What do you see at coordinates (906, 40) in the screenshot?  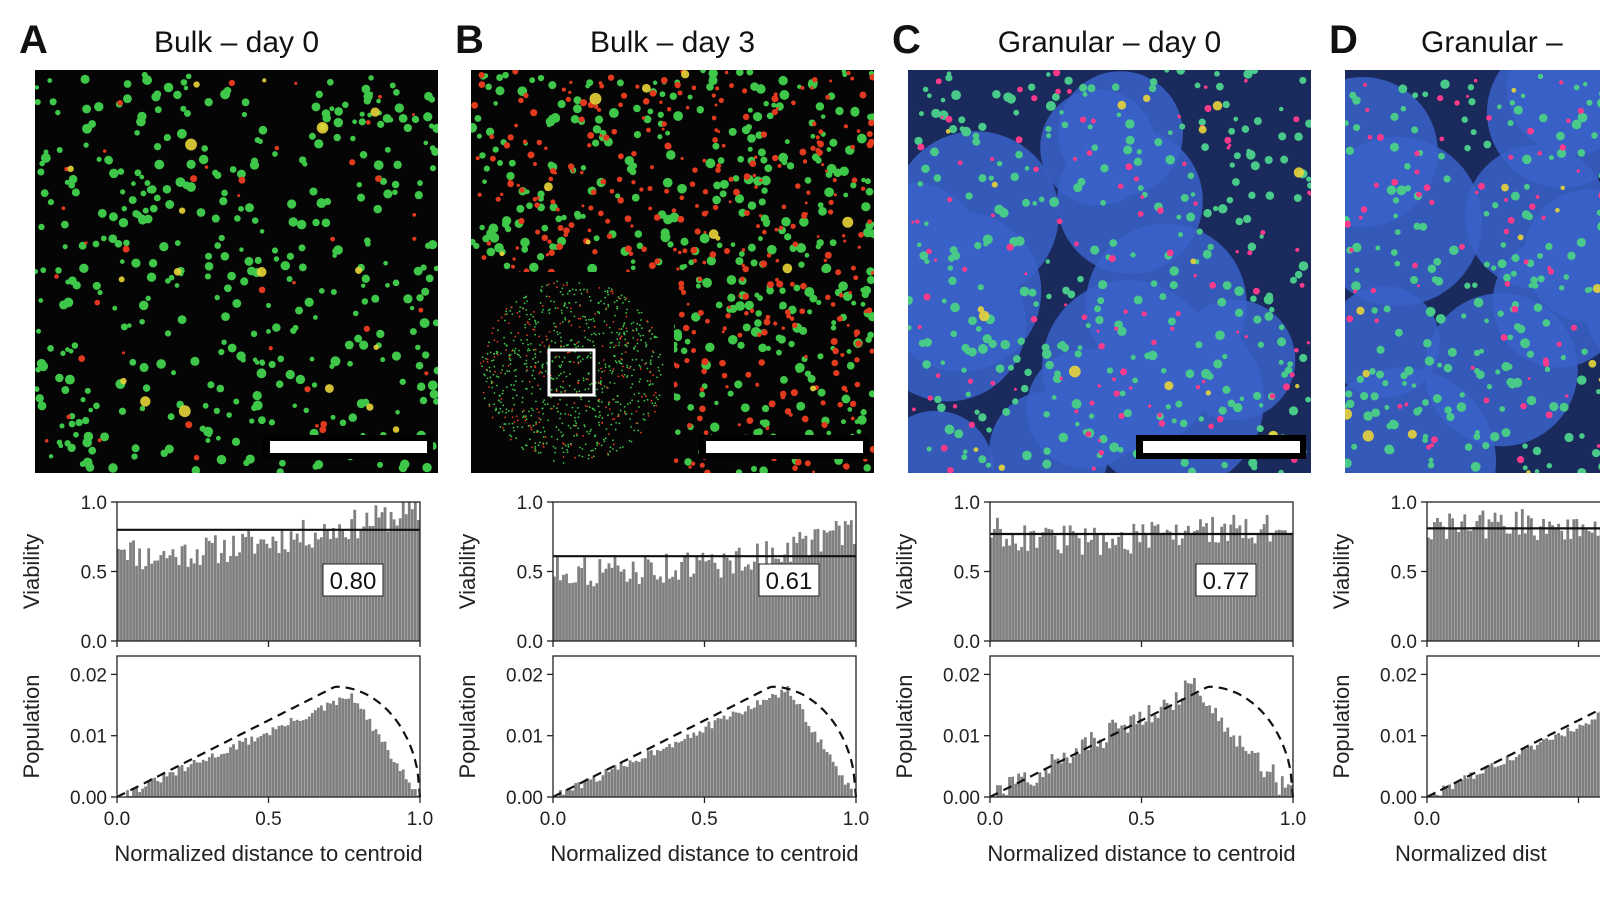 I see `panel-letter: C` at bounding box center [906, 40].